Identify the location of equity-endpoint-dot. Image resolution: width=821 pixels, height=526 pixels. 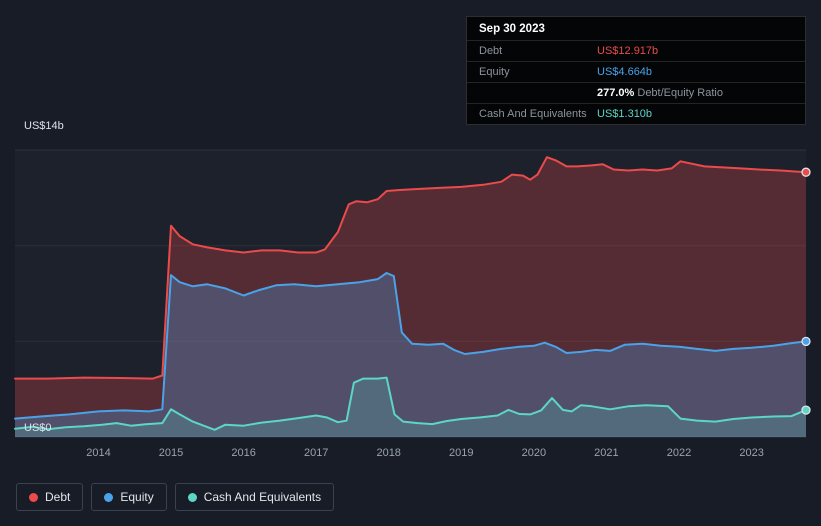
(806, 341).